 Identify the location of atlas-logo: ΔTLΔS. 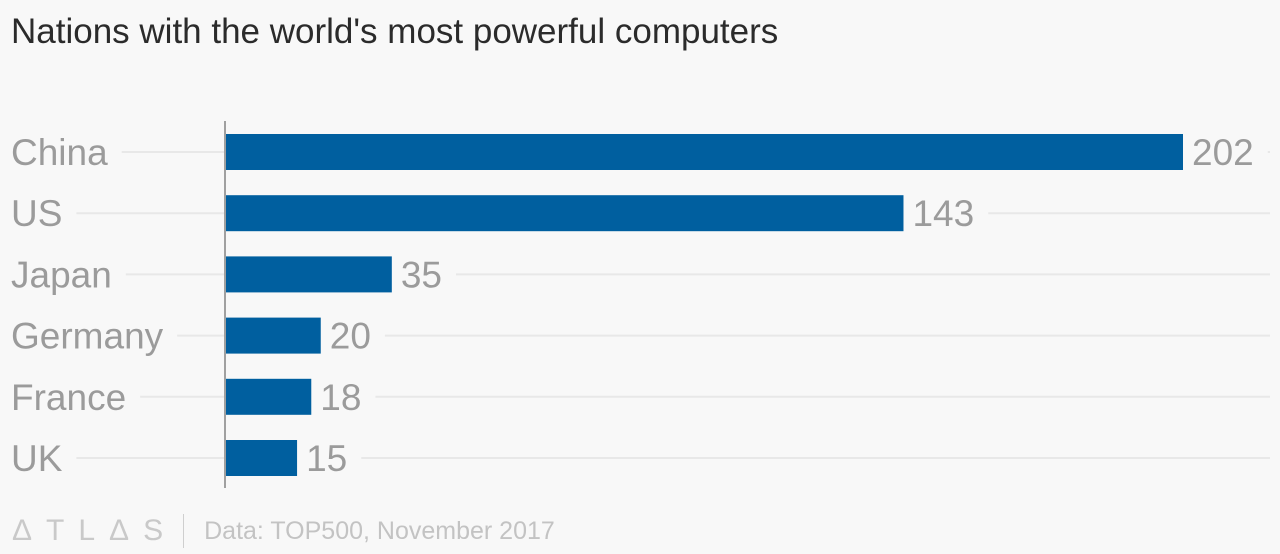
(95, 530).